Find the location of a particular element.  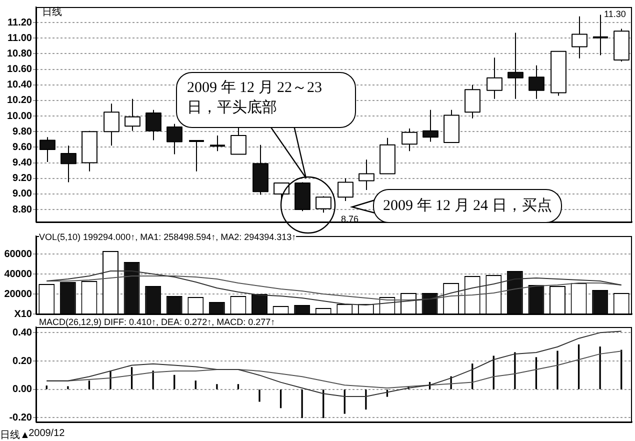

y-tick-label: 60000 is located at coordinates (18, 254).